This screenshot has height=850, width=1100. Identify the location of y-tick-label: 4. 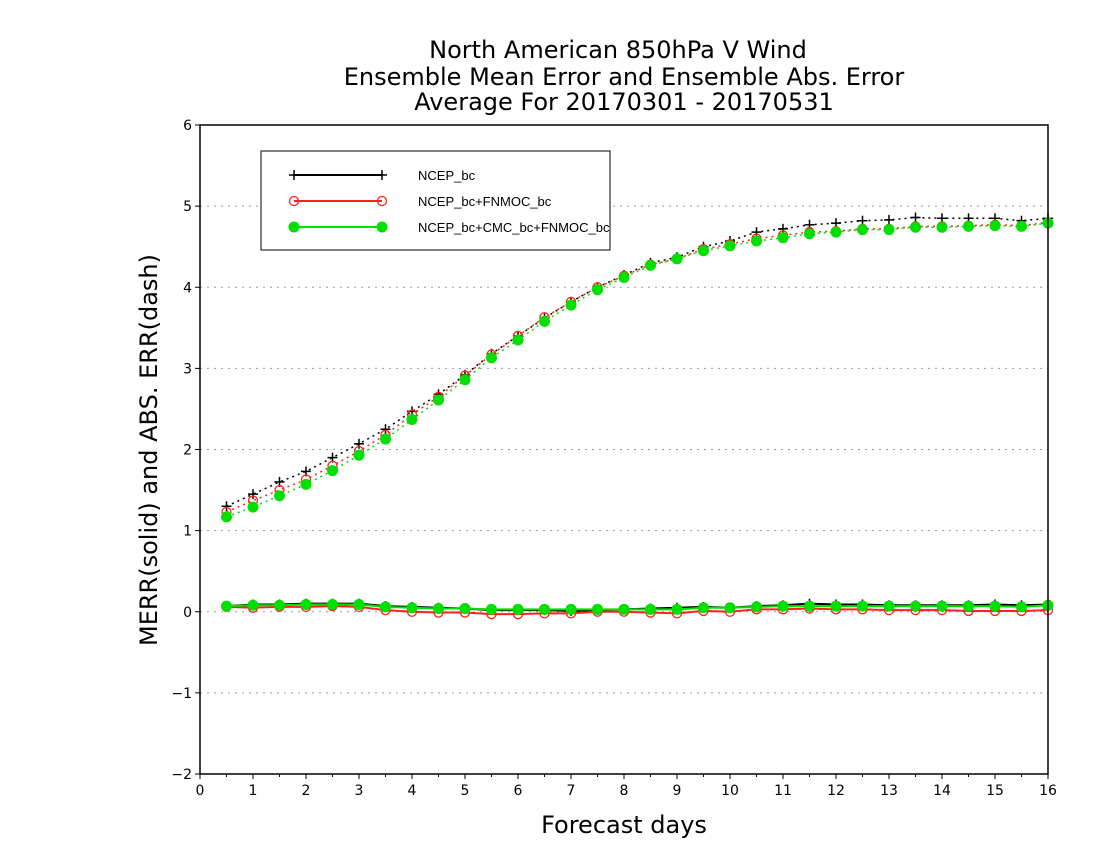
(187, 288).